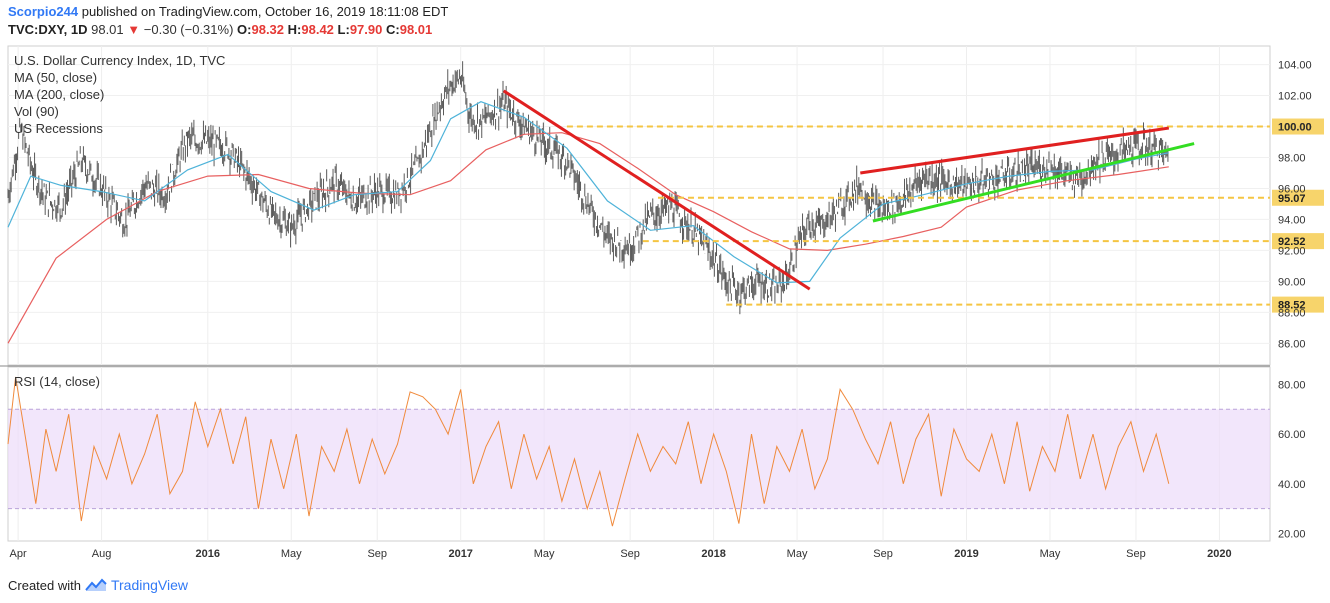 Image resolution: width=1330 pixels, height=603 pixels. Describe the element at coordinates (79, 29) in the screenshot. I see `interval: 1D` at that location.